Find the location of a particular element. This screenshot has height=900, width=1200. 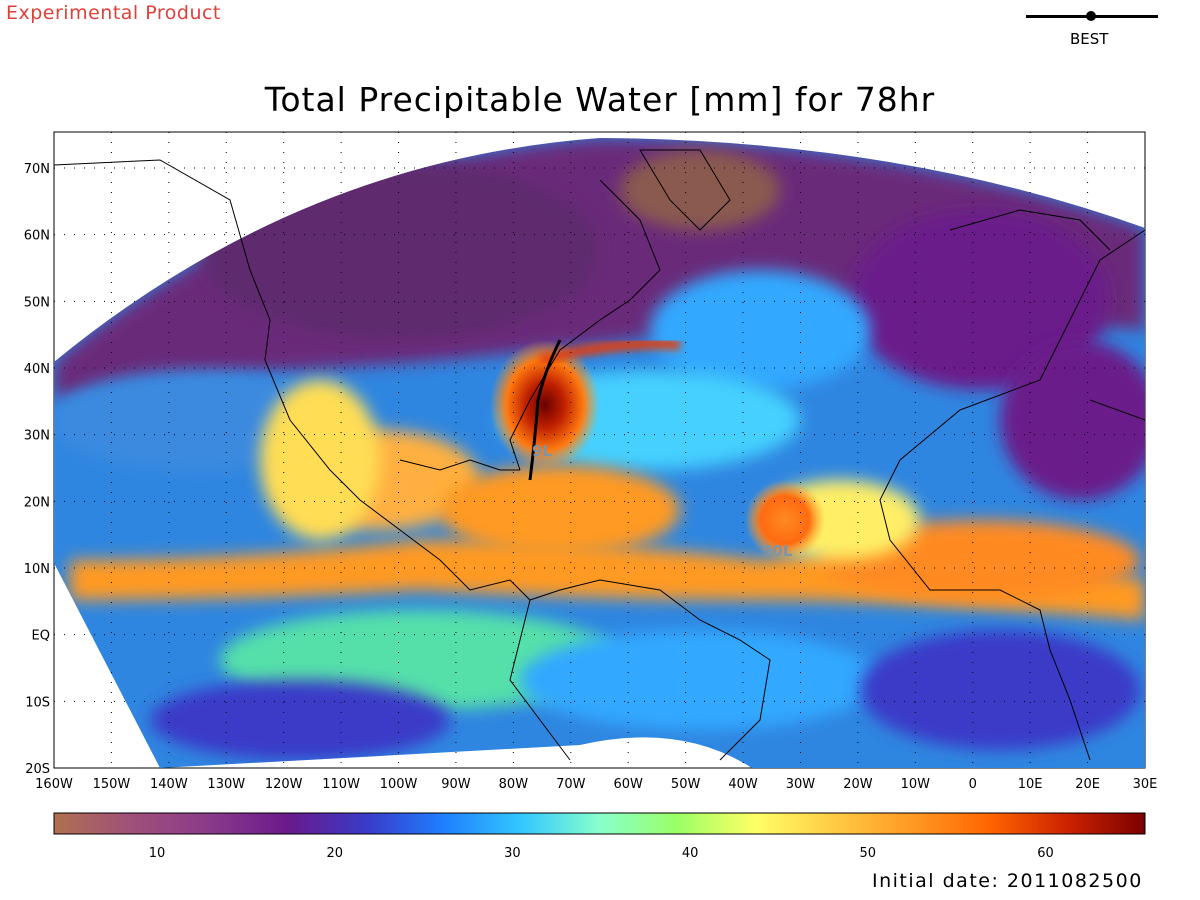

lat-tick-label: 60N is located at coordinates (37, 236).